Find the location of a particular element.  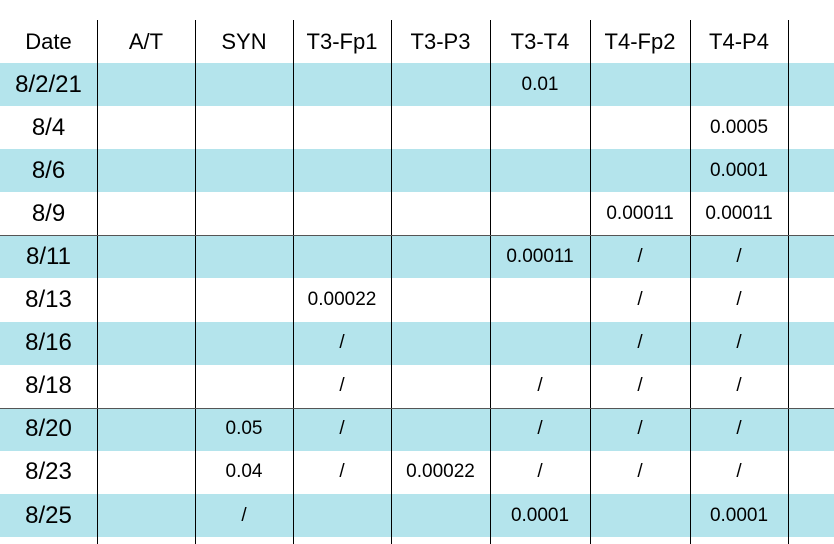

header-cell: T4-P4 is located at coordinates (739, 41).